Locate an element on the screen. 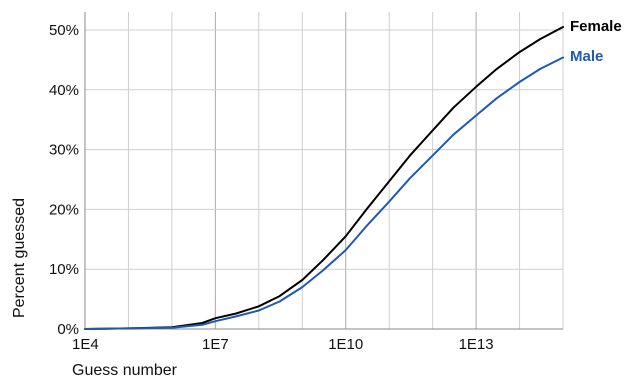 The width and height of the screenshot is (640, 381). x-tick-label: 1E10 is located at coordinates (345, 344).